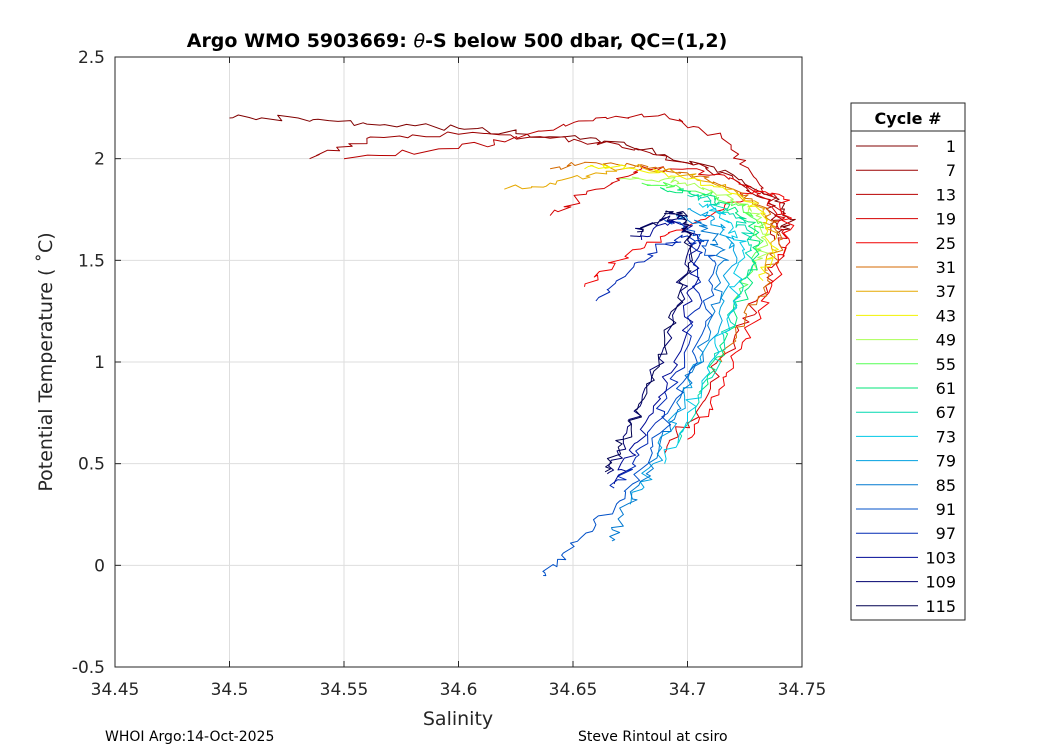 This screenshot has width=1050, height=750. What do you see at coordinates (115, 690) in the screenshot?
I see `x-tick-label-0: 34.45` at bounding box center [115, 690].